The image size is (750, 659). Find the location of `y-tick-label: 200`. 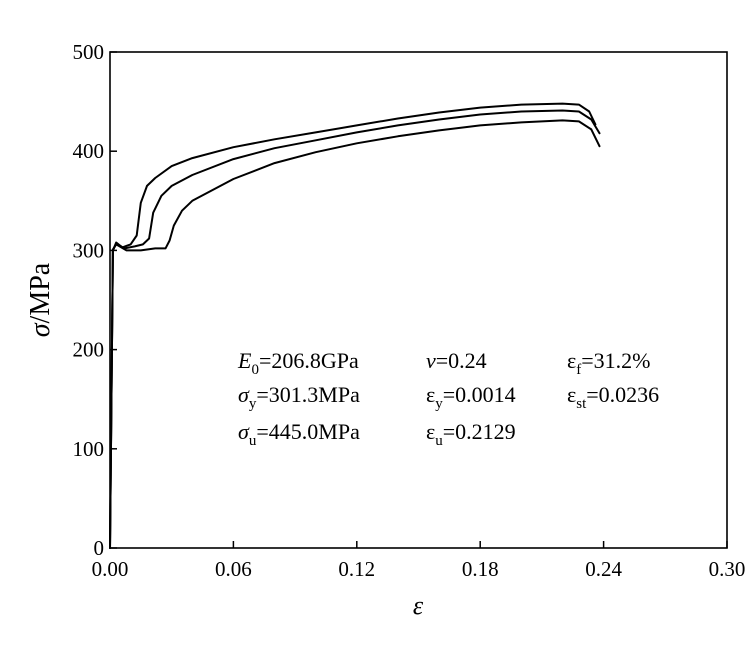

y-tick-label: 200 is located at coordinates (89, 350).